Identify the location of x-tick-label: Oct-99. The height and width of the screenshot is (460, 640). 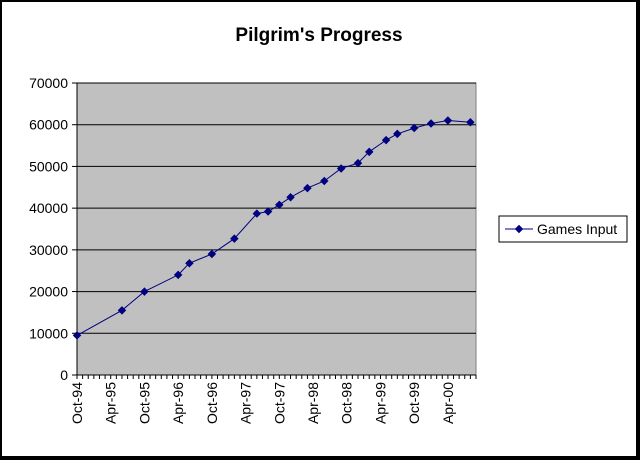
(414, 403).